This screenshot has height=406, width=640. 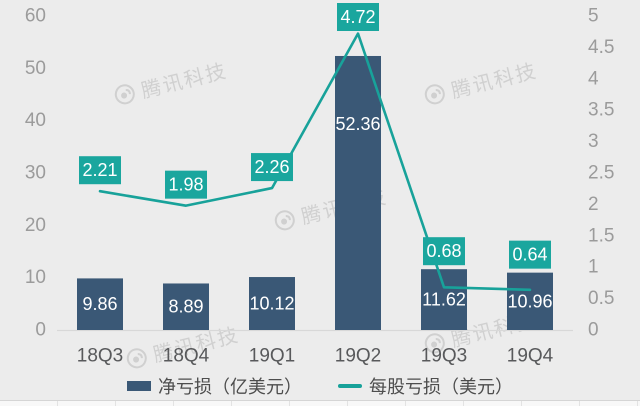 I want to click on legend-label-loss-per-share: 每股亏损（美元）, so click(x=441, y=387).